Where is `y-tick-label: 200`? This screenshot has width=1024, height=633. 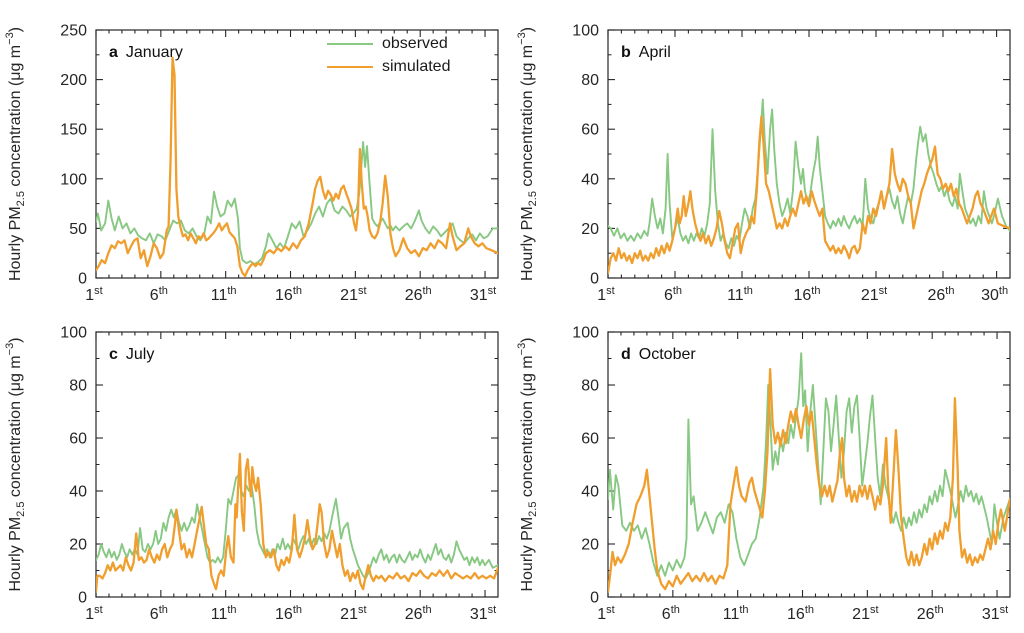 y-tick-label: 200 is located at coordinates (73, 80).